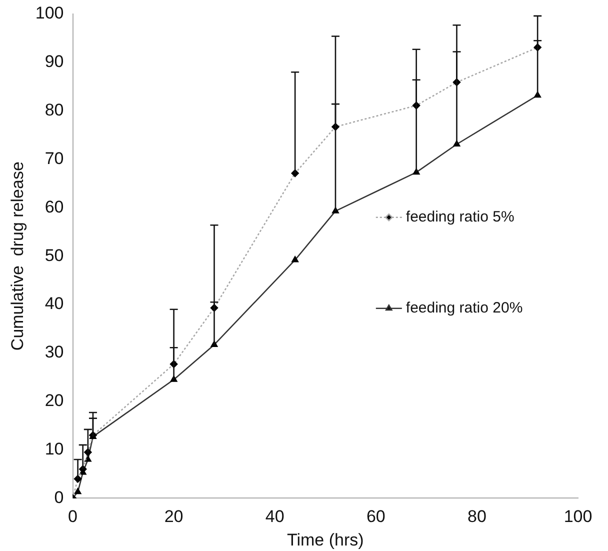 The height and width of the screenshot is (551, 608). Describe the element at coordinates (54, 206) in the screenshot. I see `y-tick-label: 60` at that location.